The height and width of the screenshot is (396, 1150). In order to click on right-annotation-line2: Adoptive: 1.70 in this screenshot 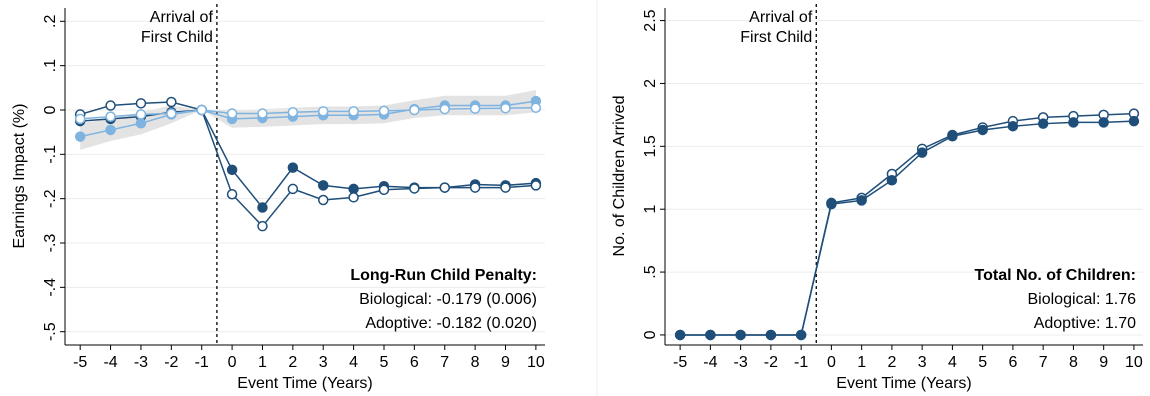, I will do `click(1085, 323)`.